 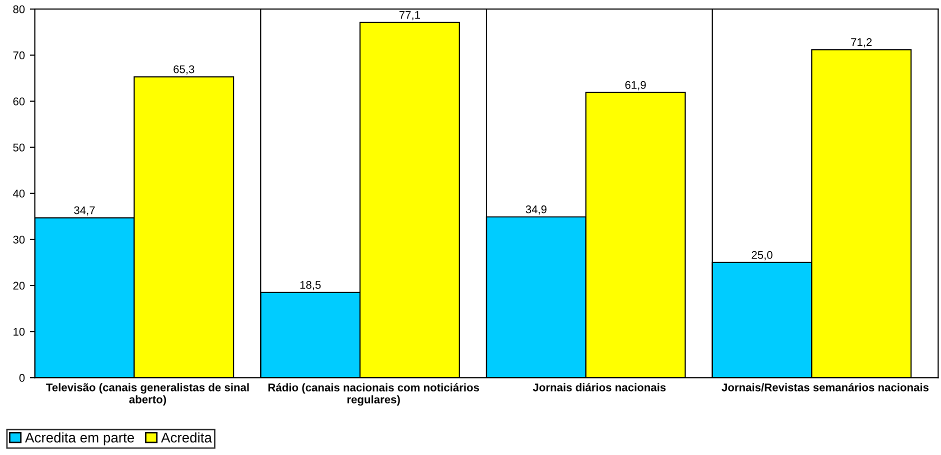 What do you see at coordinates (18, 194) in the screenshot?
I see `y-tick-label: 40` at bounding box center [18, 194].